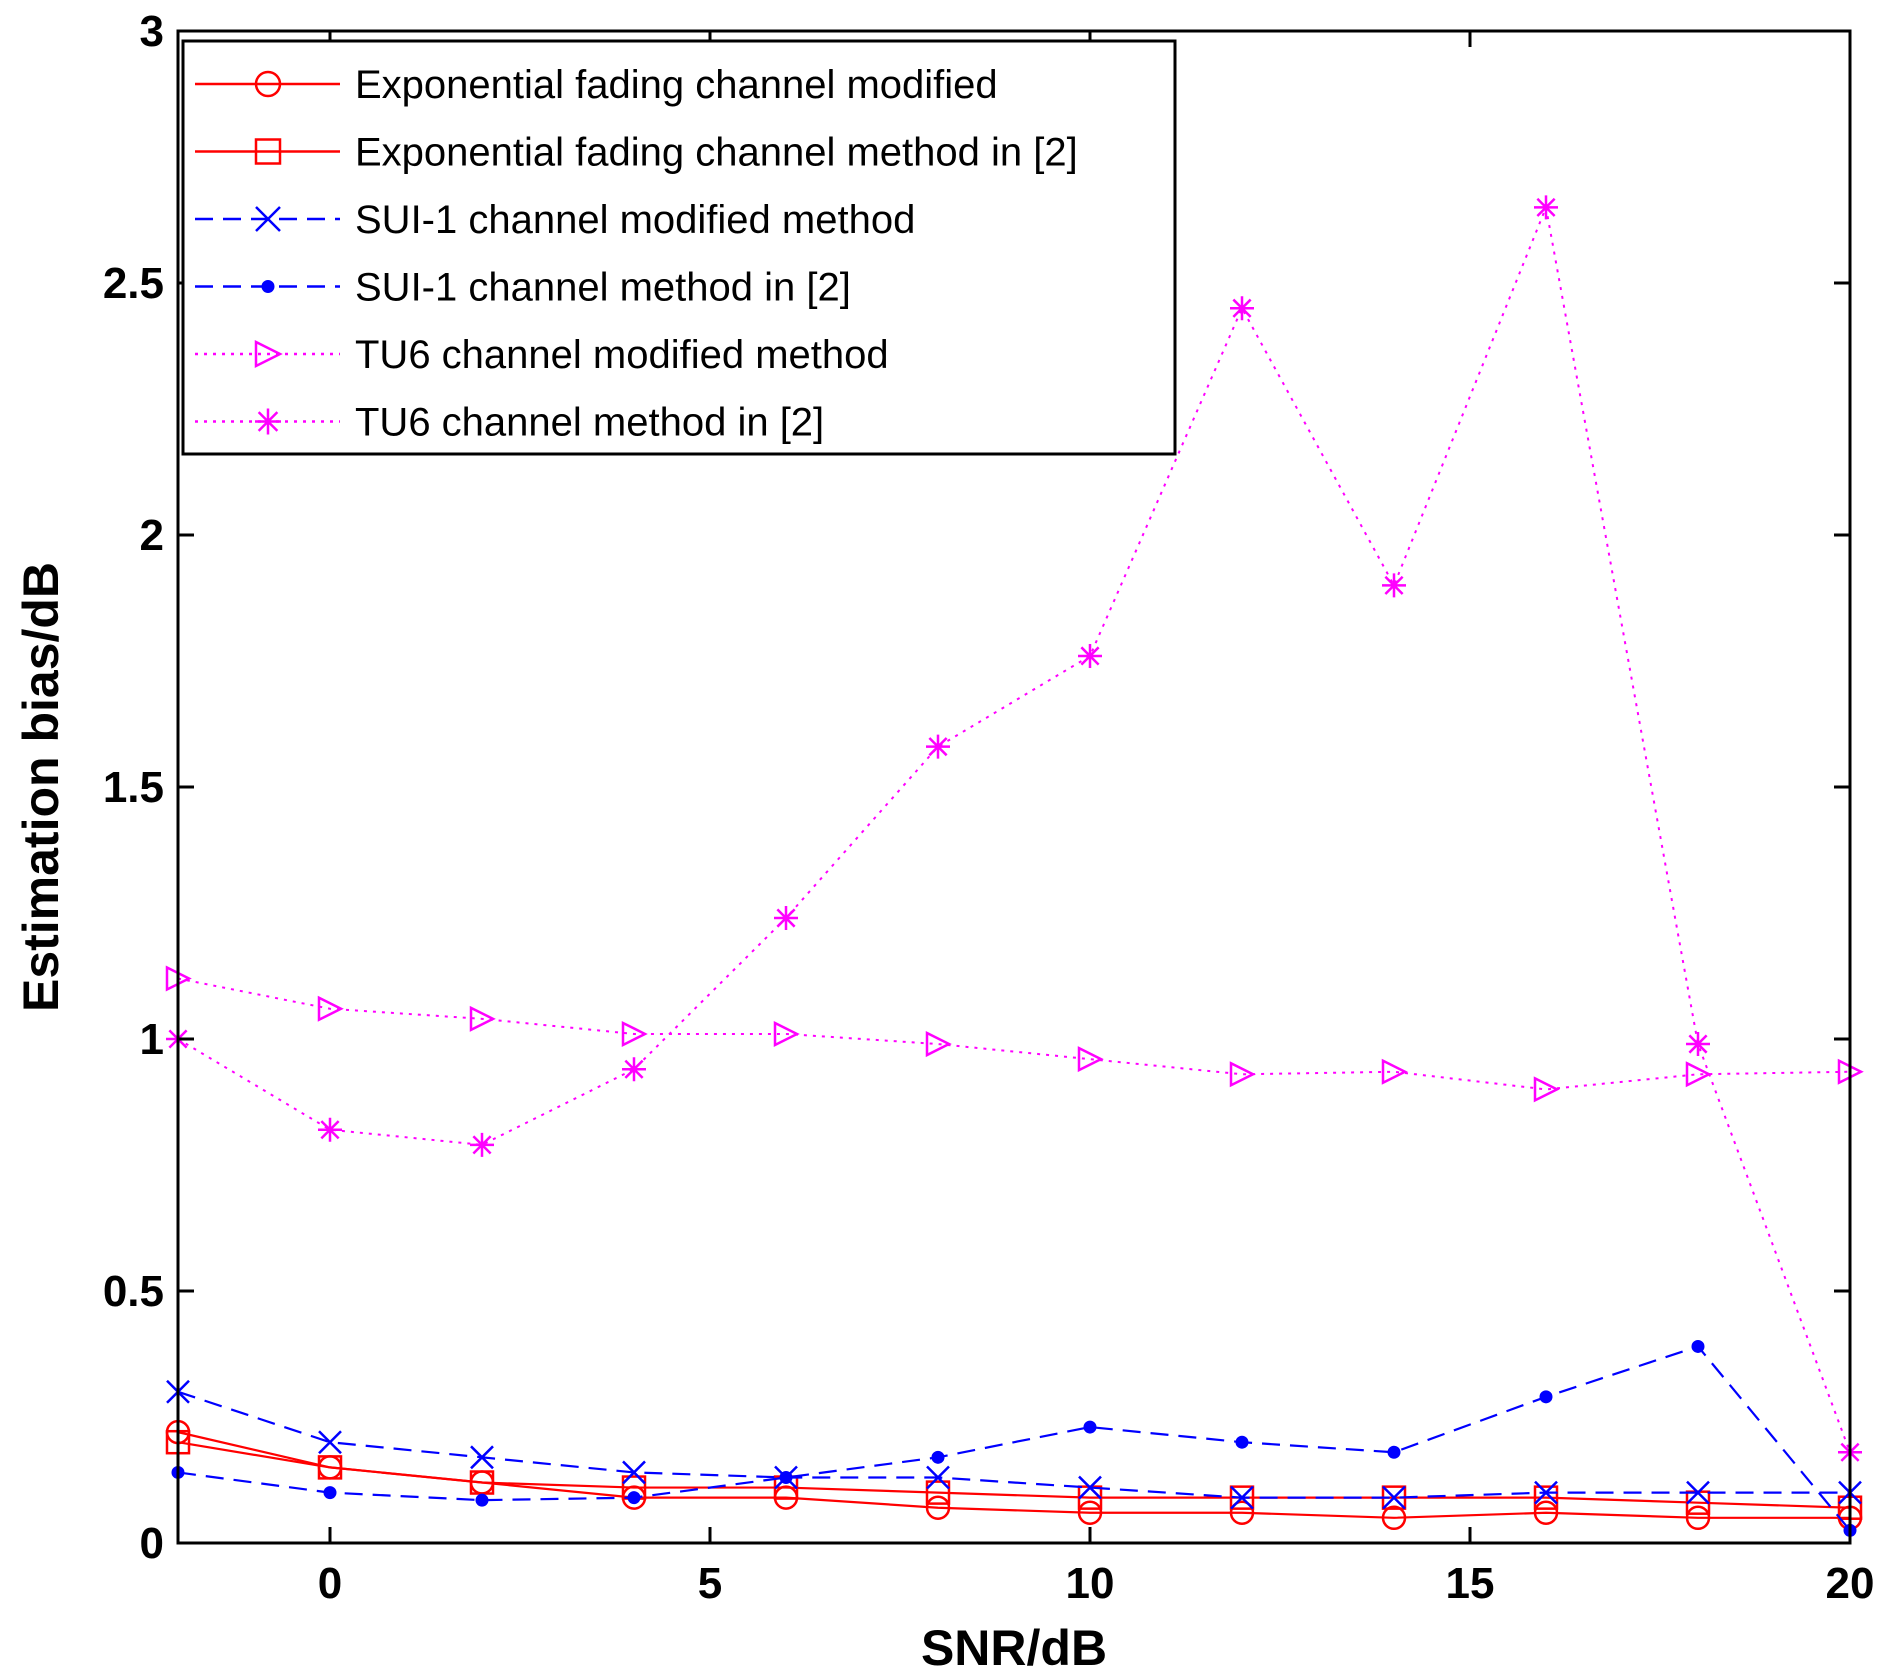 The image size is (1881, 1676). I want to click on x-tick-label: 20, so click(1850, 1583).